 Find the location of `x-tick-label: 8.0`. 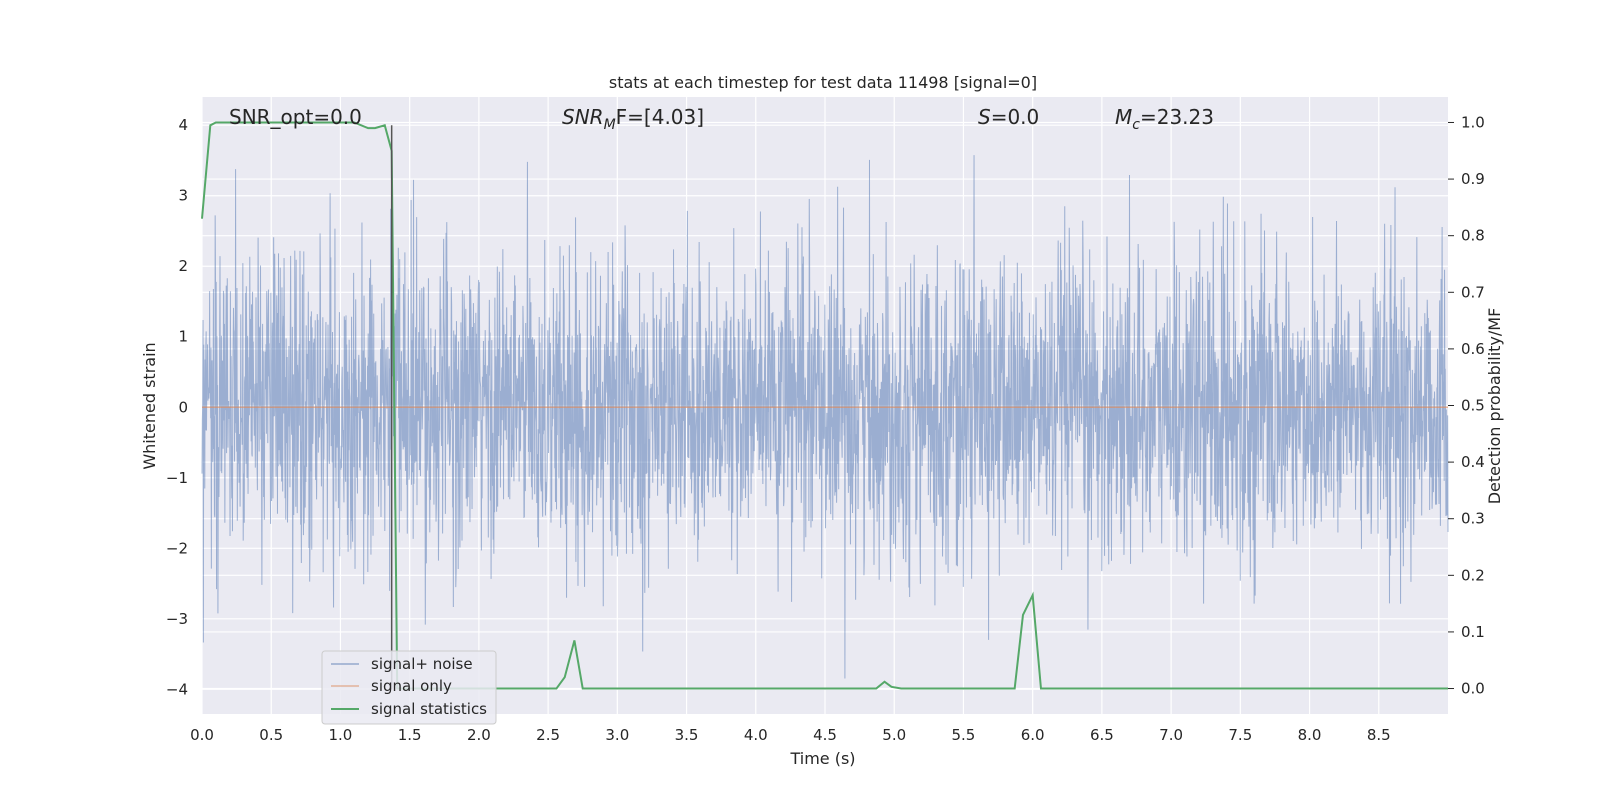

x-tick-label: 8.0 is located at coordinates (1310, 735).